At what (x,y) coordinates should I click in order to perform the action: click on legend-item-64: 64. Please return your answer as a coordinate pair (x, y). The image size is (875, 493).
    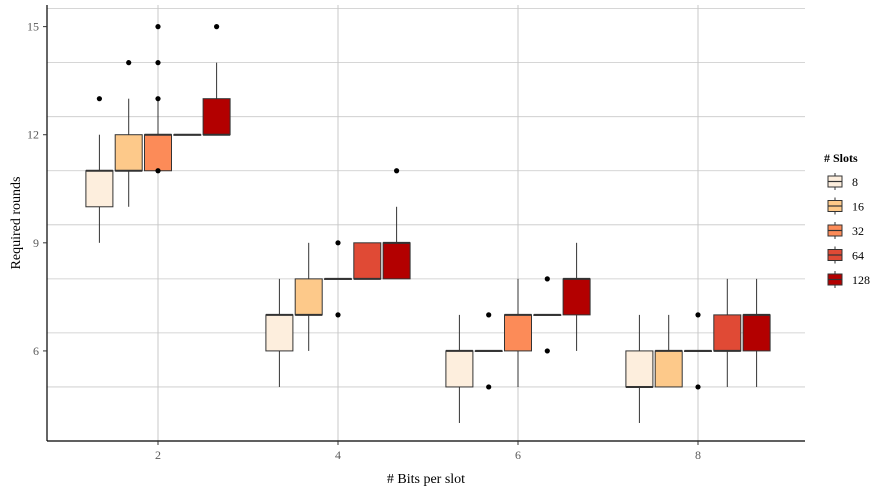
    Looking at the image, I should click on (845, 255).